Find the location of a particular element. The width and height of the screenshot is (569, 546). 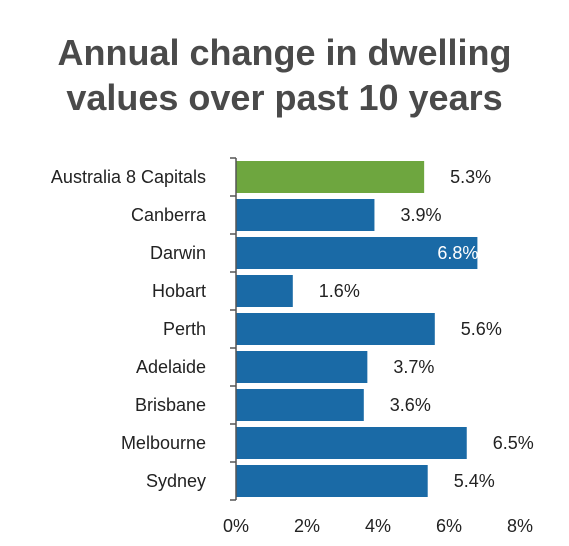

x-tick-label: 0% is located at coordinates (236, 526).